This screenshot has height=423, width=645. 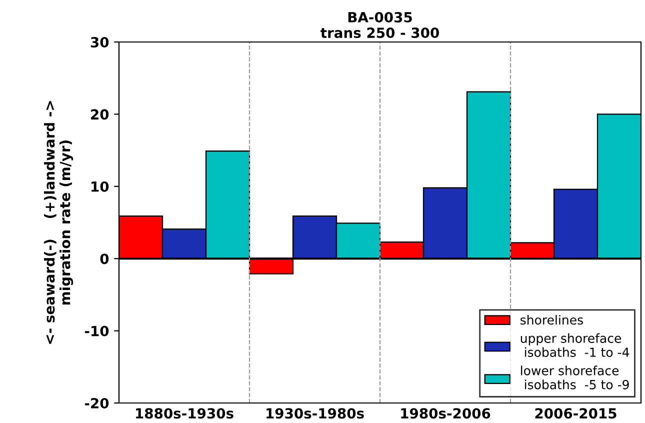 I want to click on legend-label: upper shoreface isobaths -1 to -4, so click(x=575, y=345).